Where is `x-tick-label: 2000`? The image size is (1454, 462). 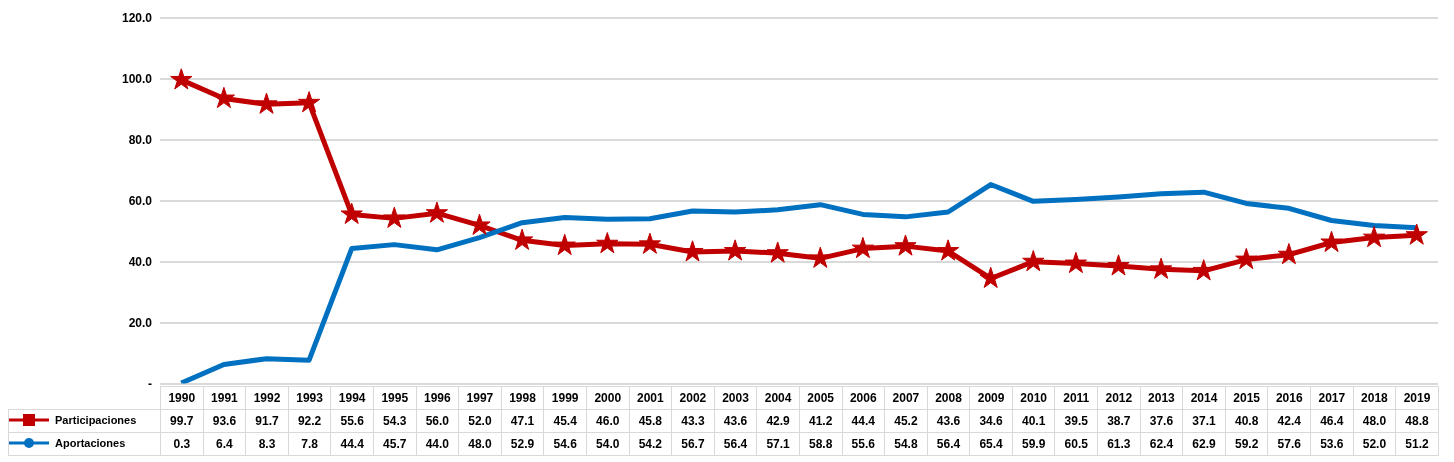 x-tick-label: 2000 is located at coordinates (608, 398).